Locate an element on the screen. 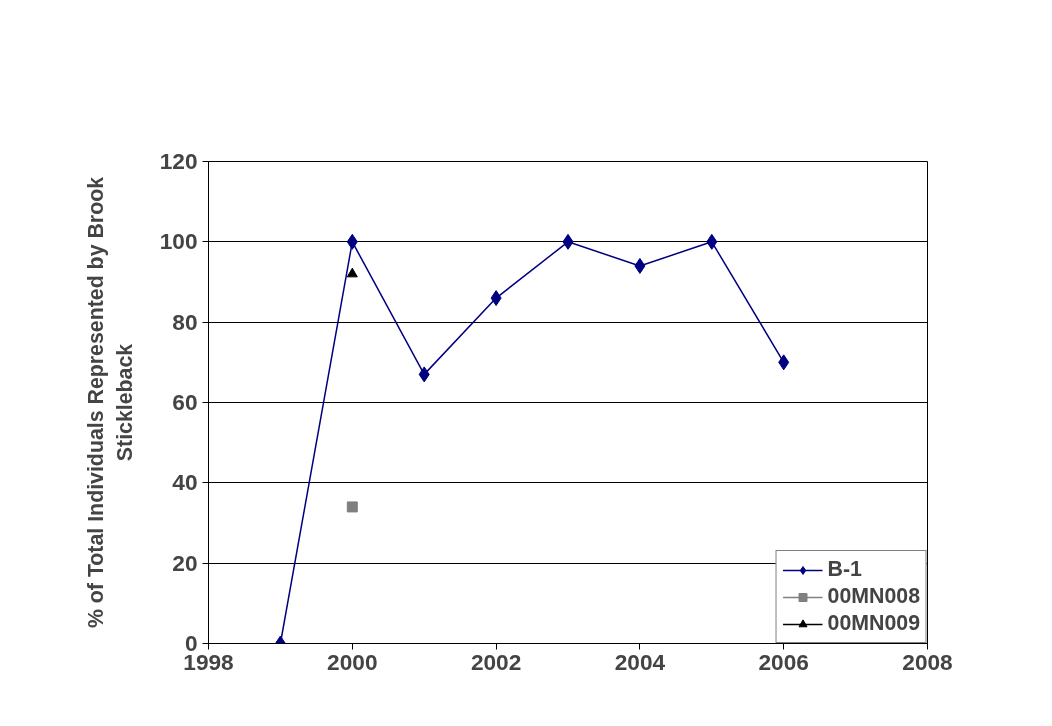 The width and height of the screenshot is (1052, 726). legend-label: 00MN008 is located at coordinates (873, 596).